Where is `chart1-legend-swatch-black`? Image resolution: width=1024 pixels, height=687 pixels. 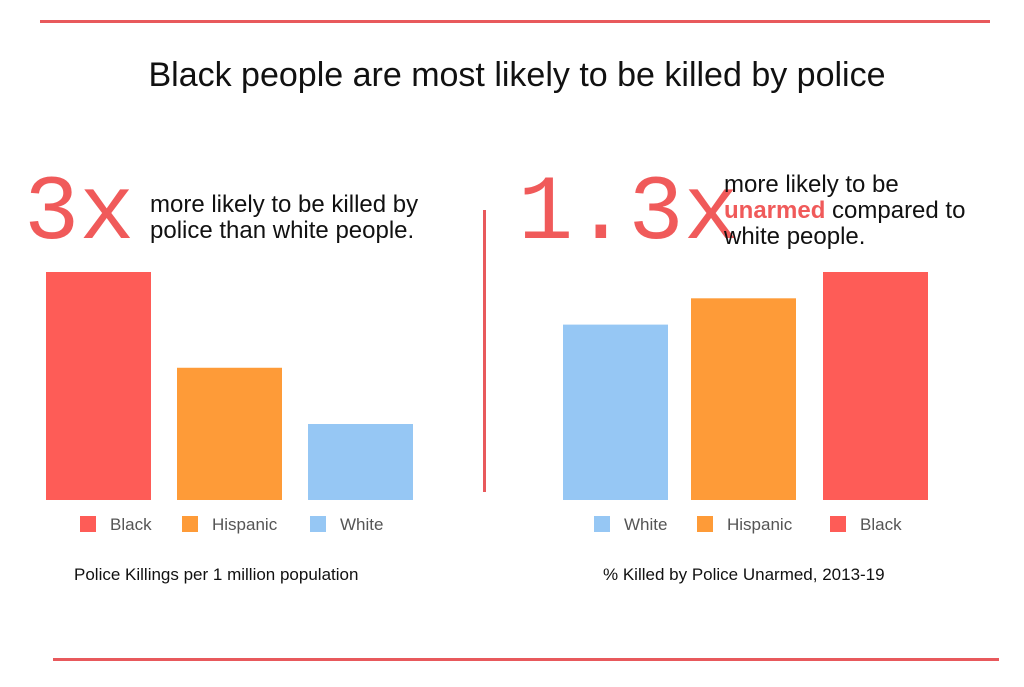 chart1-legend-swatch-black is located at coordinates (88, 524).